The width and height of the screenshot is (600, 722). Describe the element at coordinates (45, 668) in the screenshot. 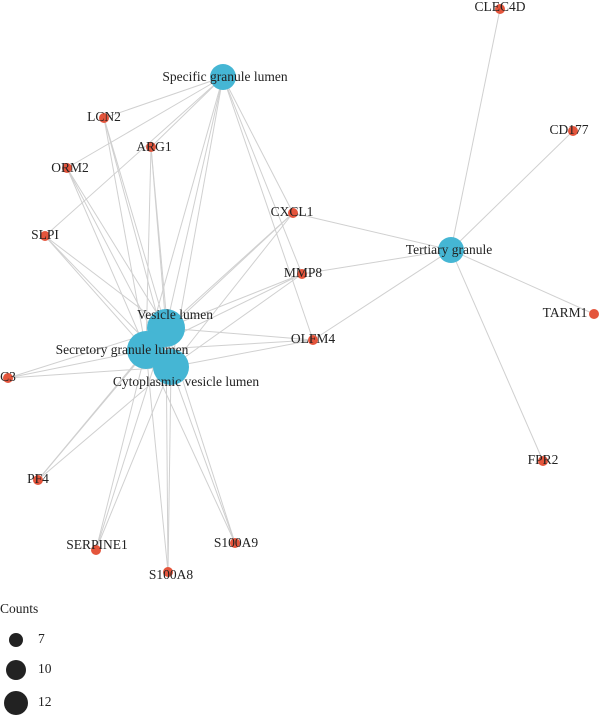

I see `legend-label: 10` at that location.